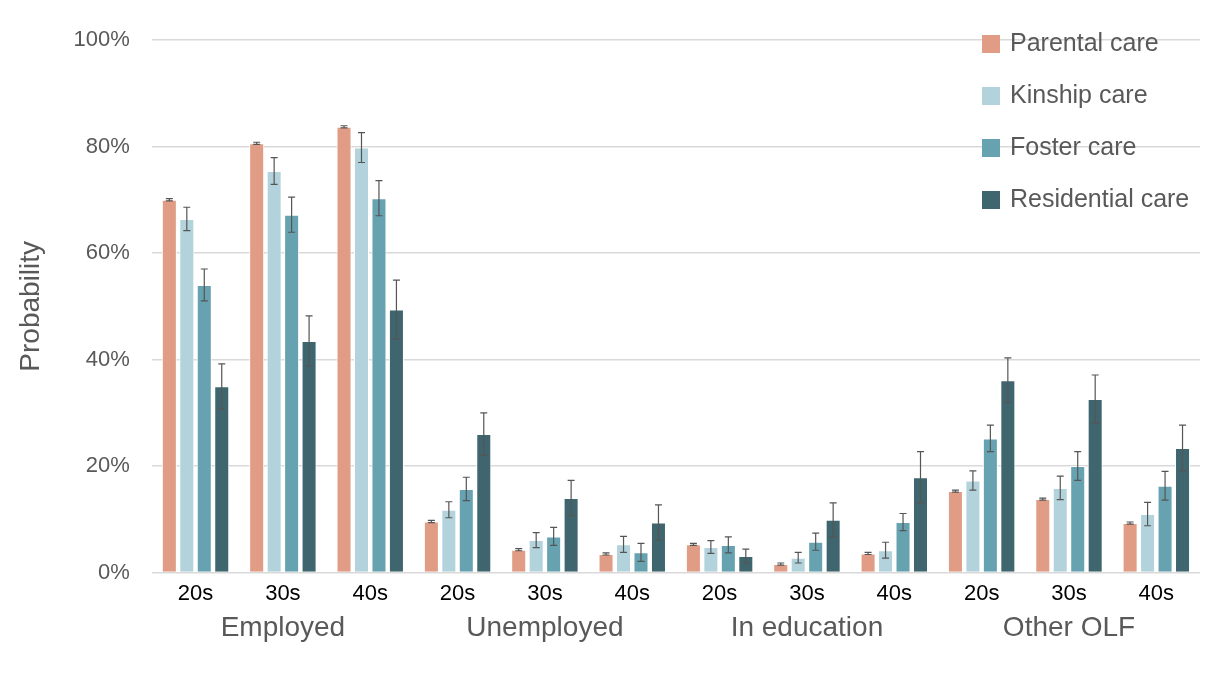  Describe the element at coordinates (1079, 93) in the screenshot. I see `legend-label: Kinship care` at that location.